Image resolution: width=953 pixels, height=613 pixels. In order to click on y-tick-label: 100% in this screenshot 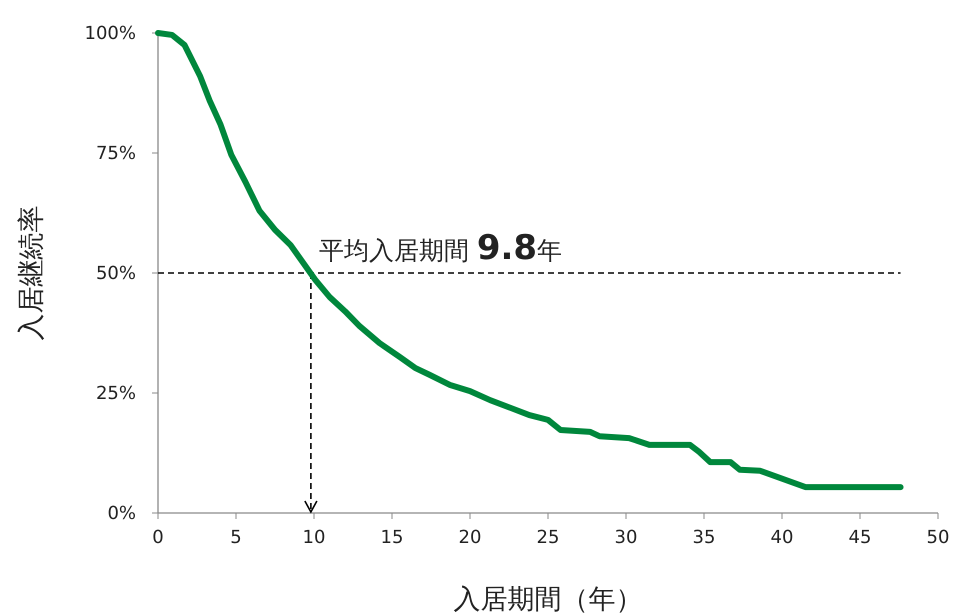, I will do `click(110, 33)`.